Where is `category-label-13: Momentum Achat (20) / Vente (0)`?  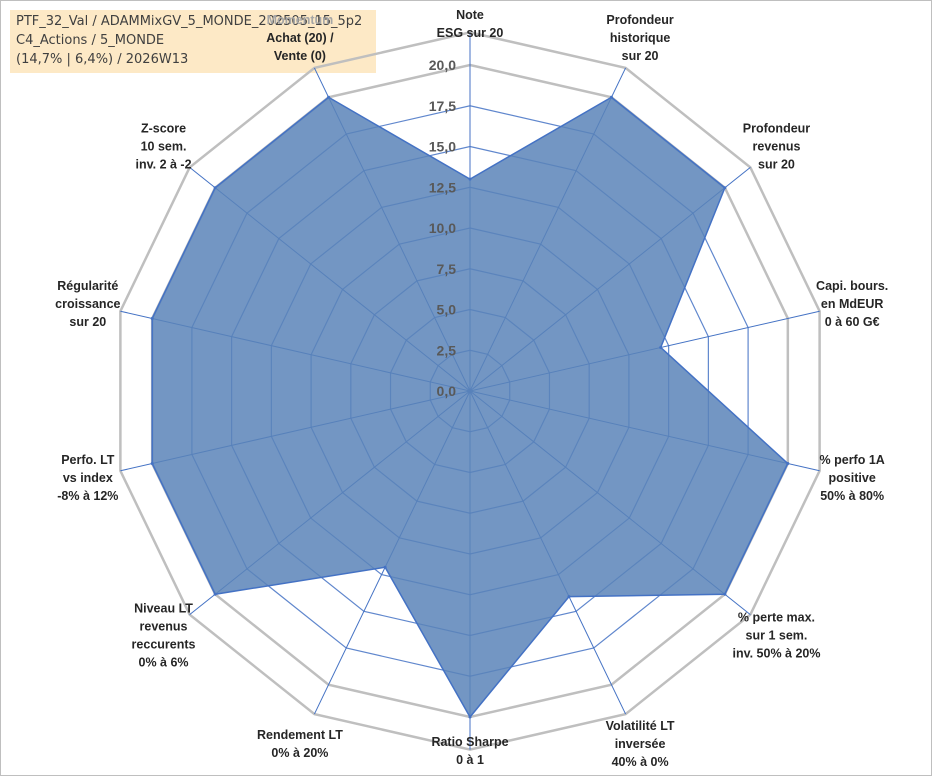
category-label-13: Momentum Achat (20) / Vente (0) is located at coordinates (300, 38).